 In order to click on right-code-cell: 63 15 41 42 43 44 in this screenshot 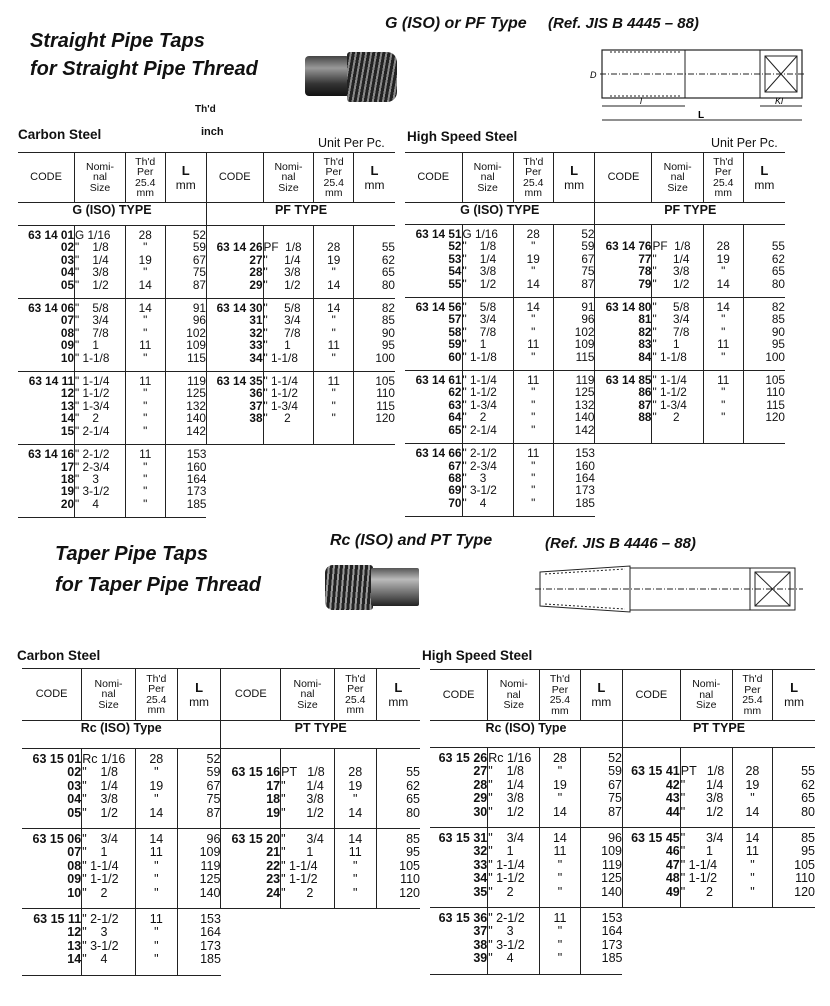, I will do `click(651, 788)`.